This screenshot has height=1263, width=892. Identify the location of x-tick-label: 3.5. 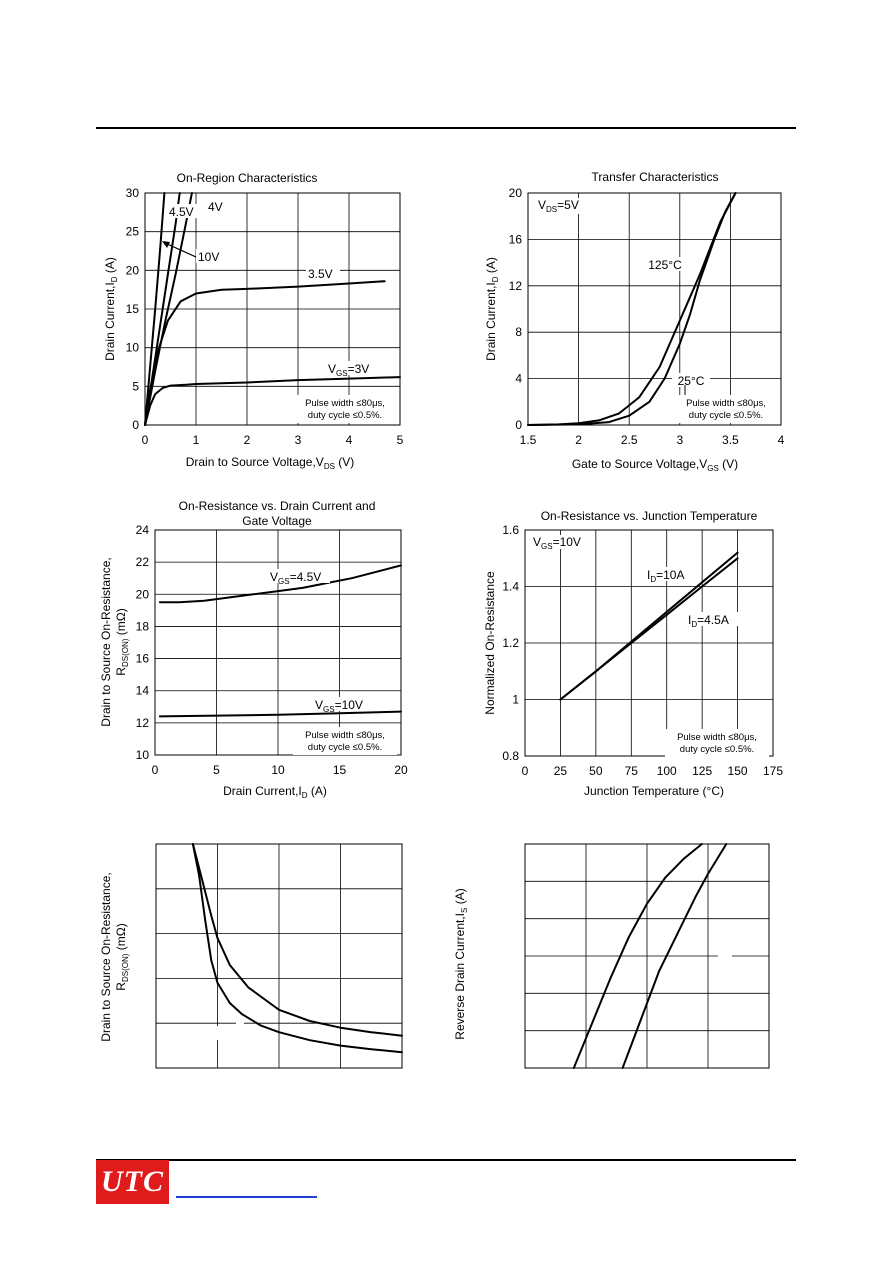
(730, 440).